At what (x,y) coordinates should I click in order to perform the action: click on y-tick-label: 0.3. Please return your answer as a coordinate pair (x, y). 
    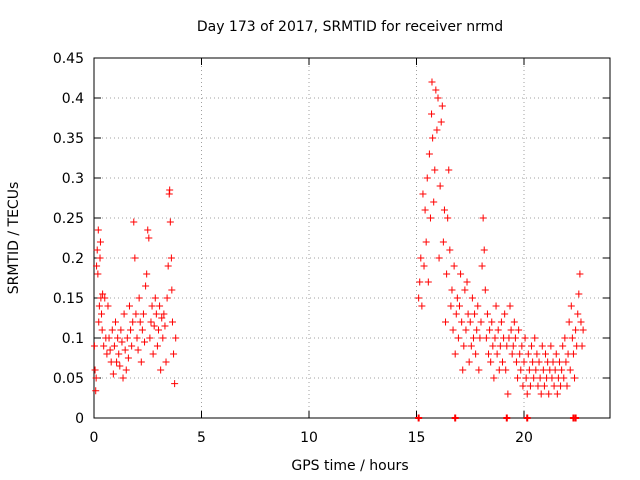
    Looking at the image, I should click on (73, 179).